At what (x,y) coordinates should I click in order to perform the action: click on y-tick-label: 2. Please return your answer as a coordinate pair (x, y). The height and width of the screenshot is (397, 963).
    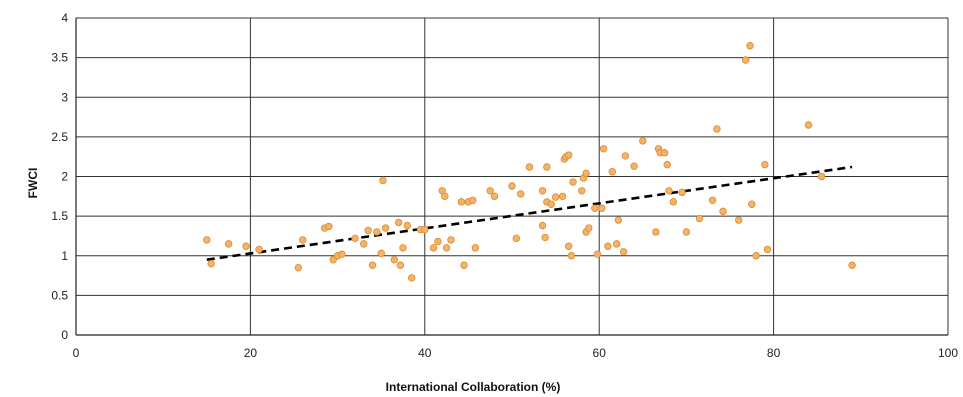
    Looking at the image, I should click on (64, 177).